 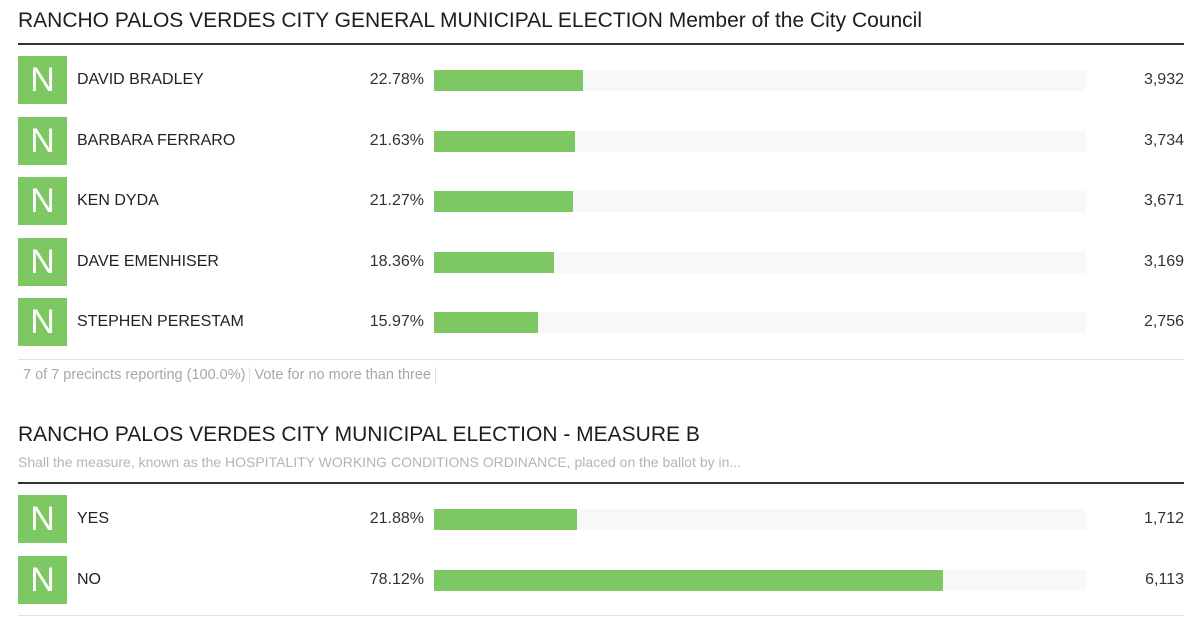 I want to click on vote-count: 1,712, so click(x=1163, y=518).